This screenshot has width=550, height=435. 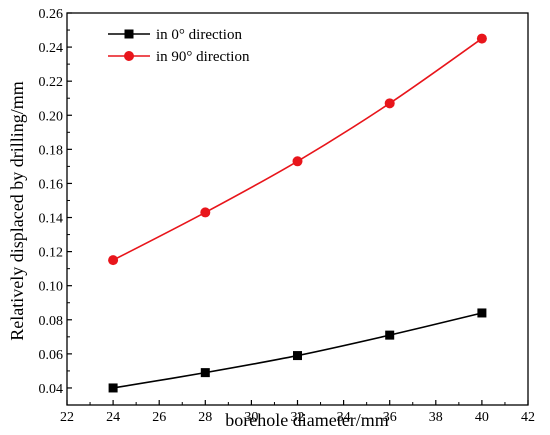 I want to click on x-tick-label: 32, so click(x=298, y=417).